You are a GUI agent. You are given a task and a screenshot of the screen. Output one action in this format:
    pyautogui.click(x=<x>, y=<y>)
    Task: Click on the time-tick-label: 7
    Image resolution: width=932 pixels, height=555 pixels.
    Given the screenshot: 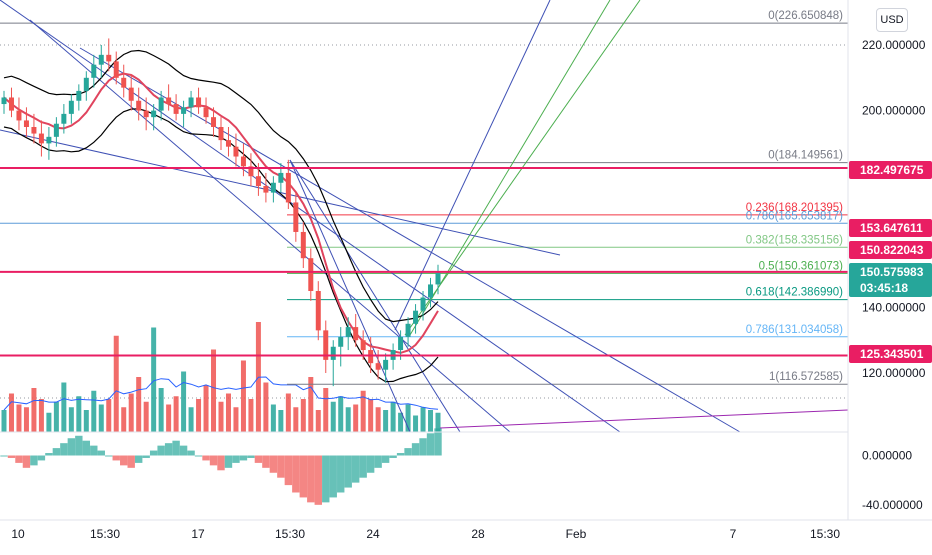 What is the action you would take?
    pyautogui.click(x=733, y=534)
    